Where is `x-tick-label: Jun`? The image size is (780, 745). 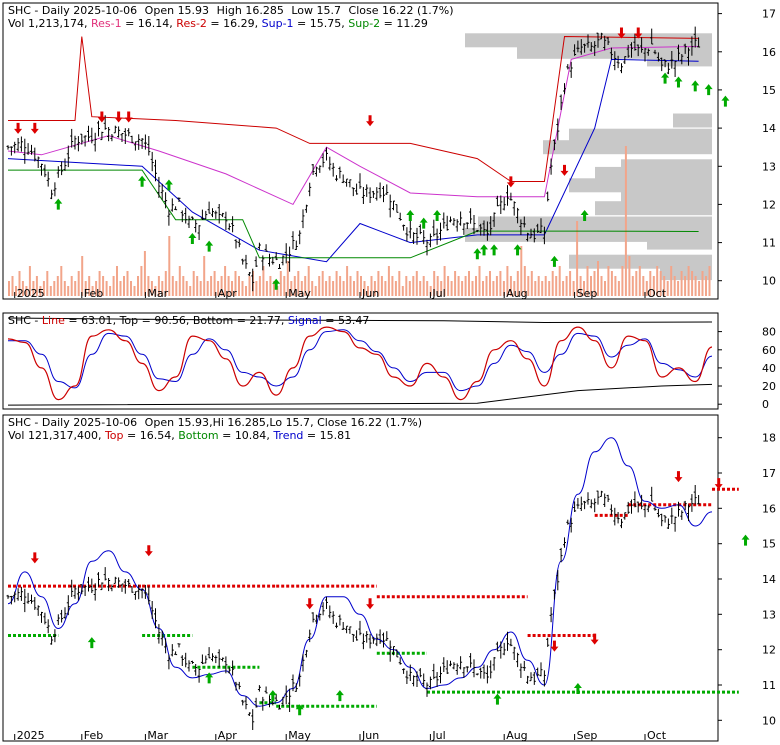
x-tick-label: Jun is located at coordinates (370, 735).